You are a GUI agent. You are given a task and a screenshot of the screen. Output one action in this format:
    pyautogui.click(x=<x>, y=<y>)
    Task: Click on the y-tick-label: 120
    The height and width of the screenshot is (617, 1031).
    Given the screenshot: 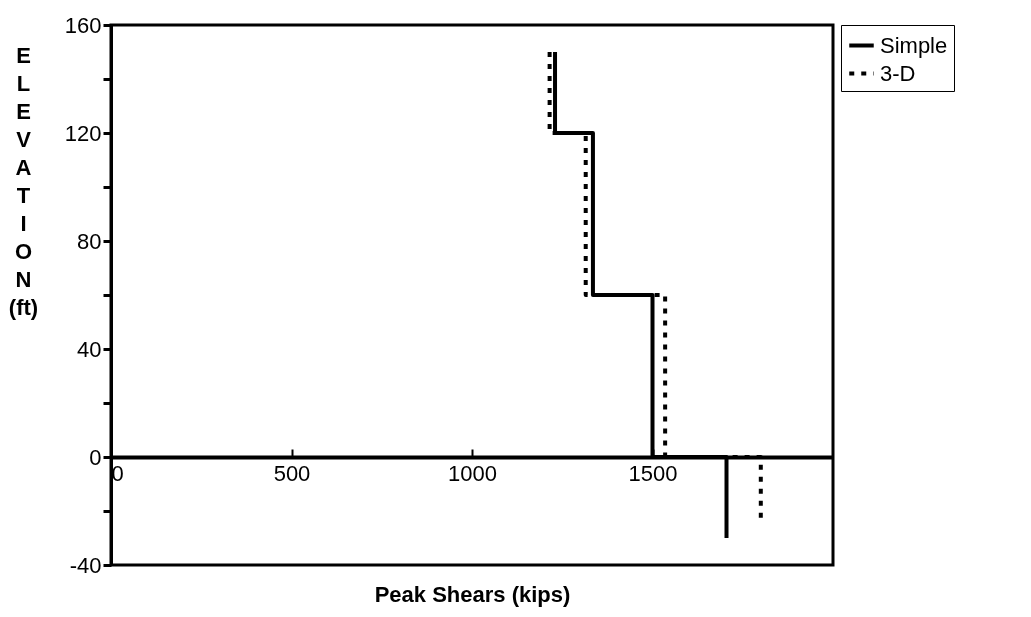 What is the action you would take?
    pyautogui.click(x=83, y=133)
    